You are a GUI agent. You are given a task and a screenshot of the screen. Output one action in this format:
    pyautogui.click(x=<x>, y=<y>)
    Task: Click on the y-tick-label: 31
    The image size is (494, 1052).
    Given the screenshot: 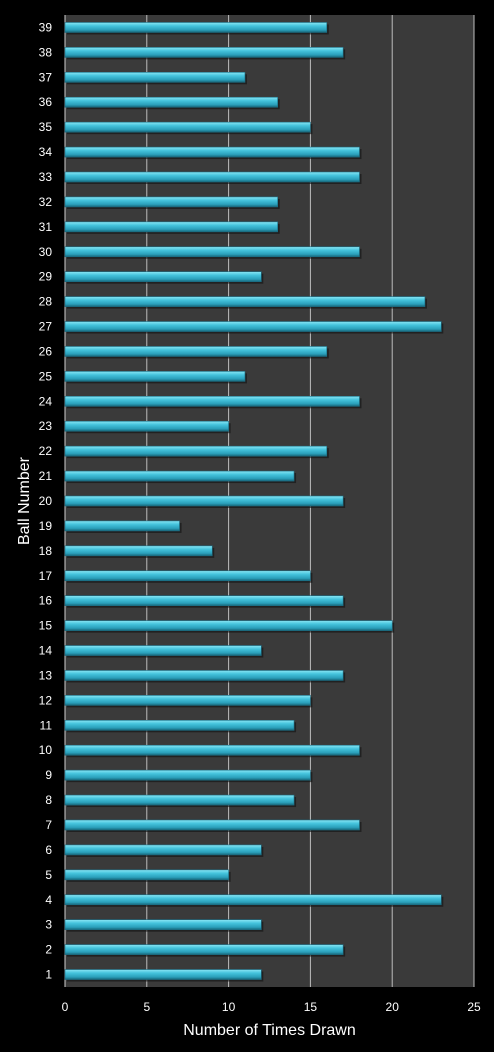 What is the action you would take?
    pyautogui.click(x=46, y=227)
    